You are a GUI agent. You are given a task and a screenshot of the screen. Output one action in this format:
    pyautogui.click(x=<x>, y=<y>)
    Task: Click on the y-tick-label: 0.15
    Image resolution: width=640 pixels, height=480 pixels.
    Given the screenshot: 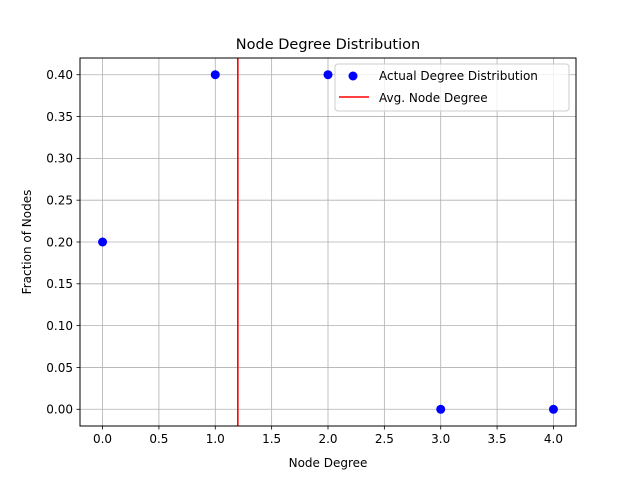 What is the action you would take?
    pyautogui.click(x=59, y=284)
    